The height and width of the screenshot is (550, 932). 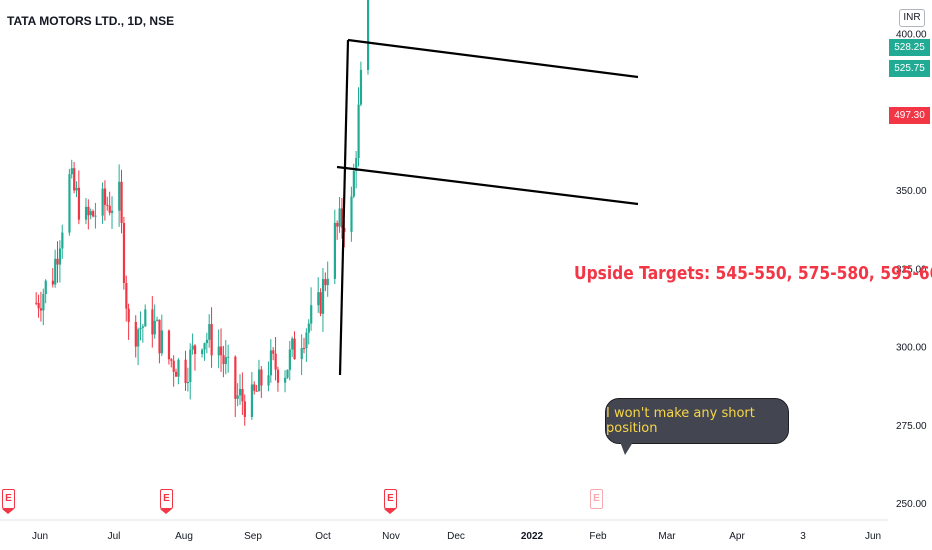 What do you see at coordinates (253, 536) in the screenshot?
I see `x-tick-label: Sep` at bounding box center [253, 536].